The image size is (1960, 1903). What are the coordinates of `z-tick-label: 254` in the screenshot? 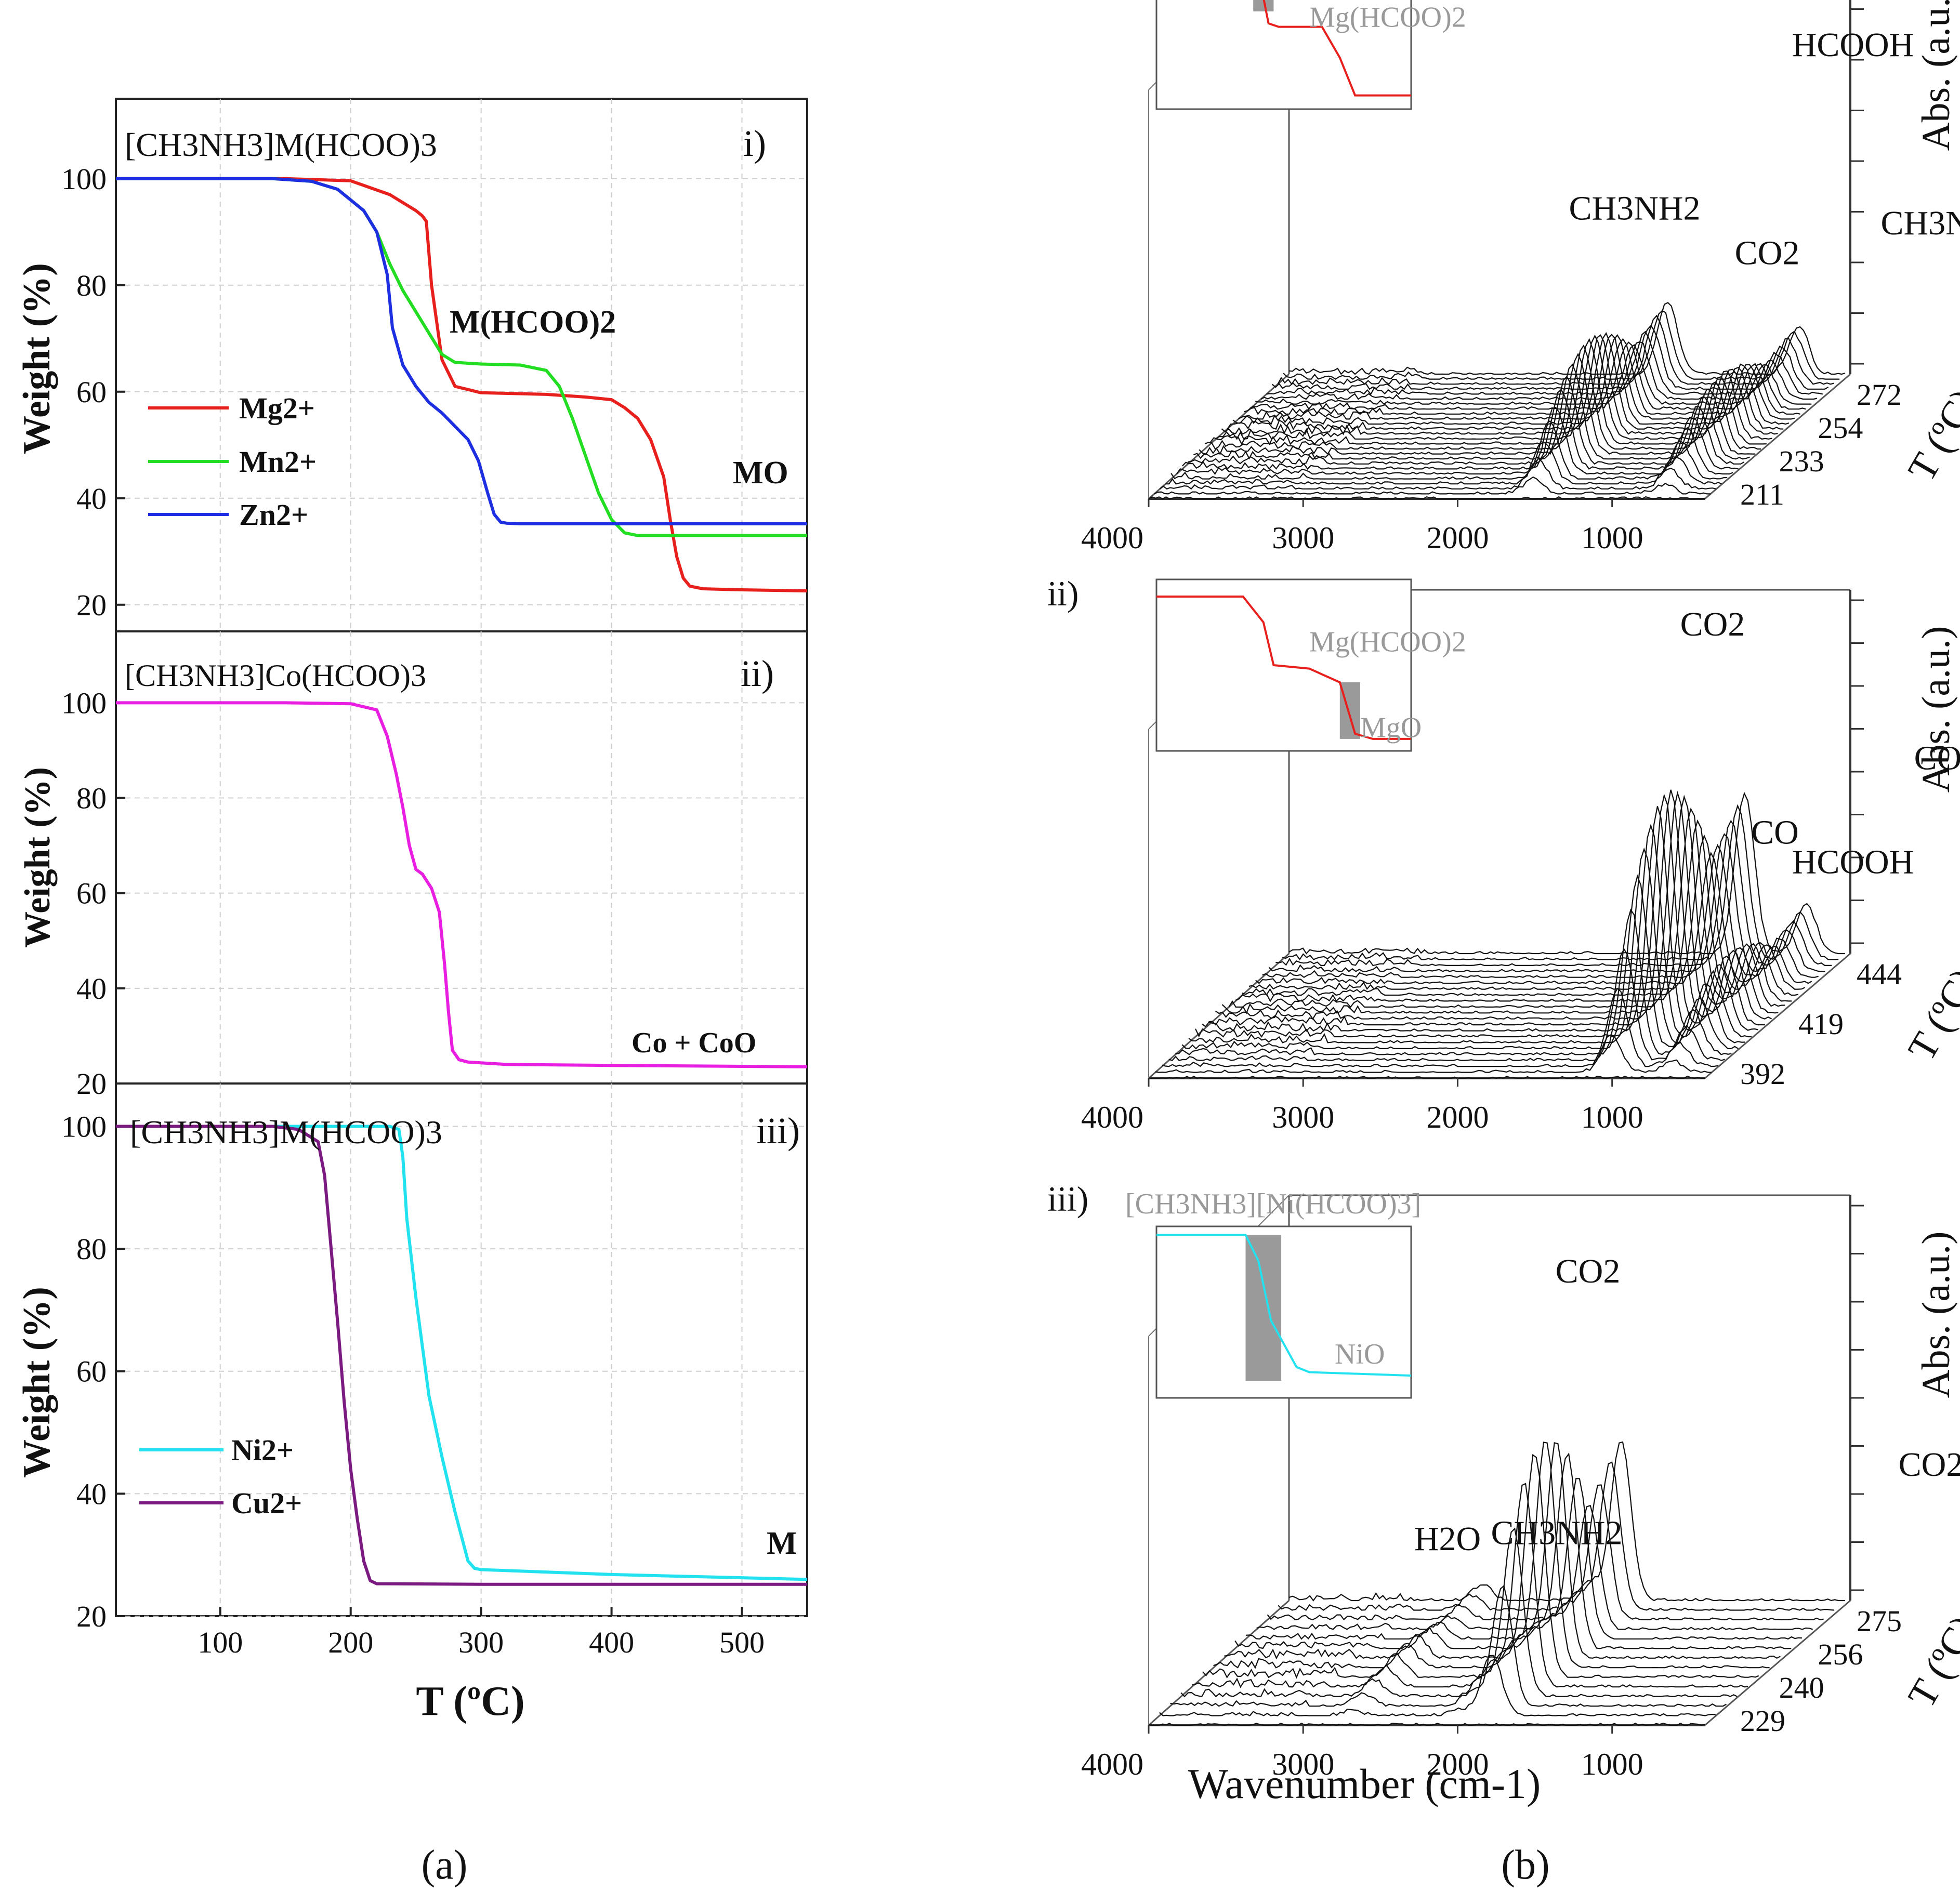 It's located at (1840, 428).